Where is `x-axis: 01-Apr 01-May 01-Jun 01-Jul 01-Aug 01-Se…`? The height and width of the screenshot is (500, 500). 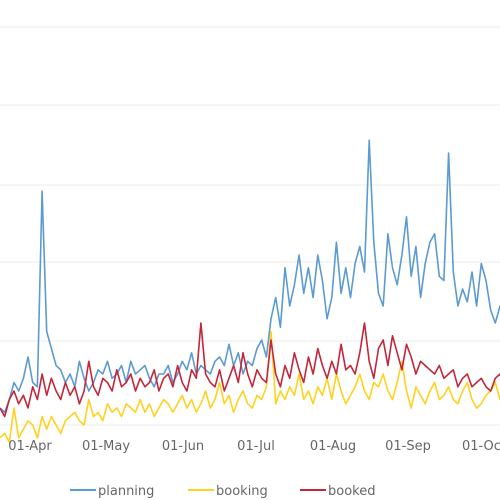 x-axis: 01-Apr 01-May 01-Jun 01-Jul 01-Aug 01-Se… is located at coordinates (254, 446).